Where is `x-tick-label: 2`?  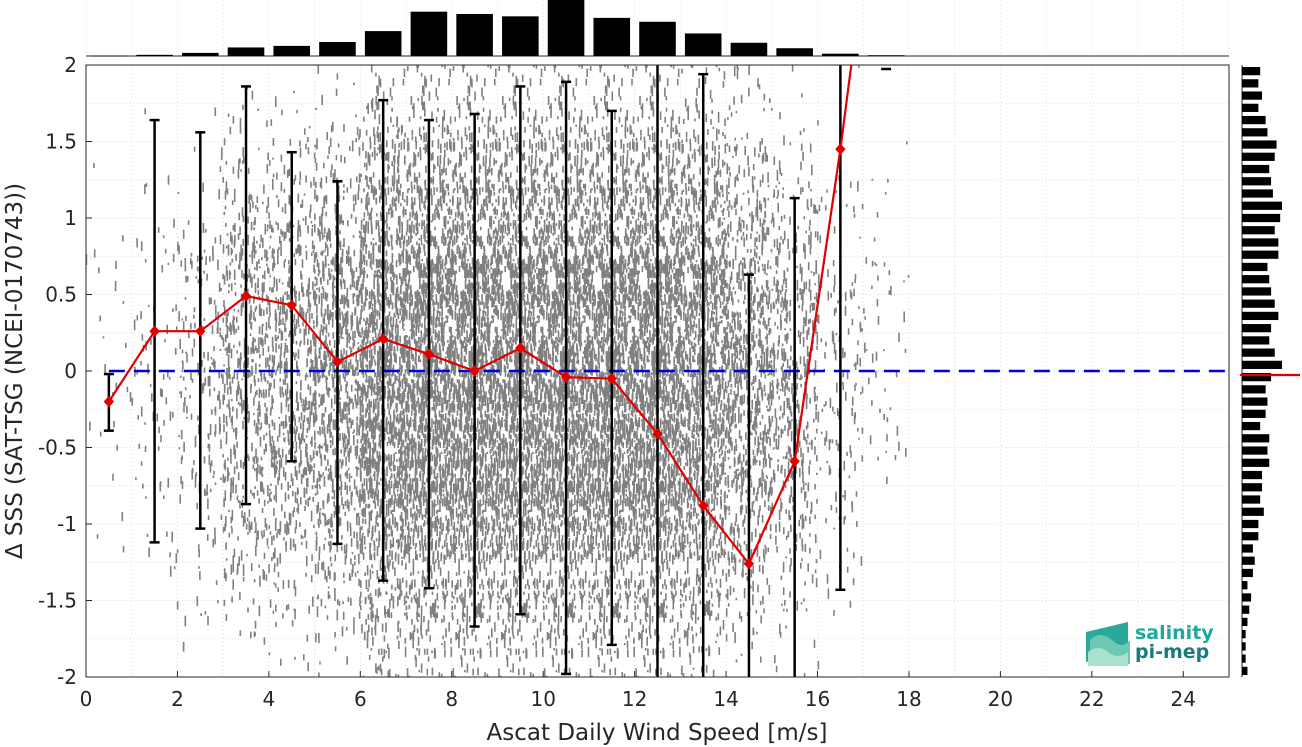 x-tick-label: 2 is located at coordinates (177, 699).